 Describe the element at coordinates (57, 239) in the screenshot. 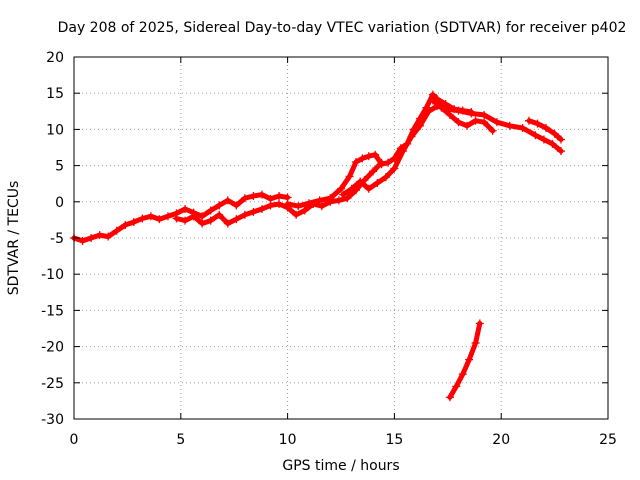

I see `y-tick-label: -5` at that location.